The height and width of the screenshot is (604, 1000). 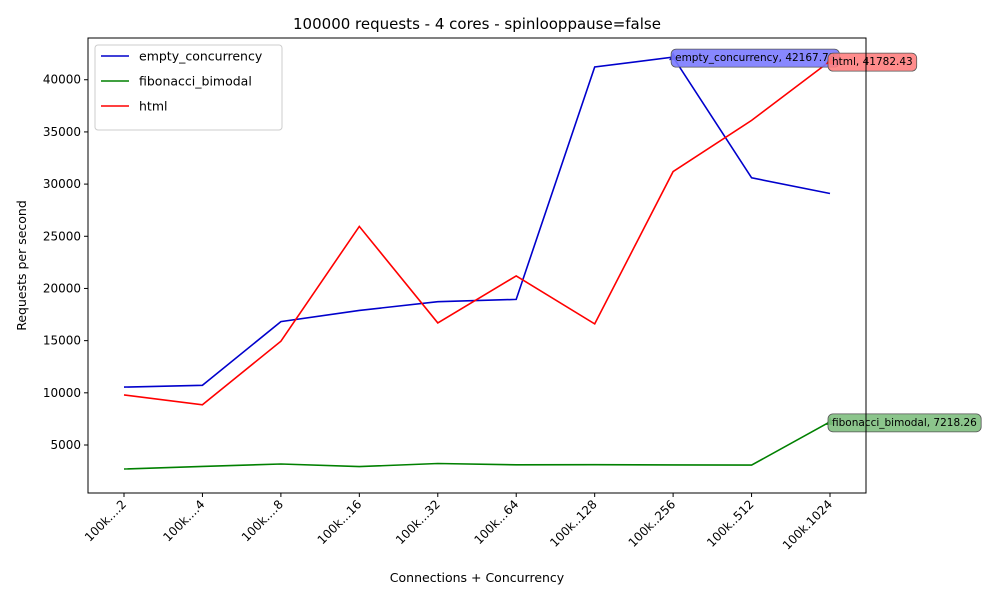 I want to click on x-tick-label: 100k...16, so click(x=340, y=522).